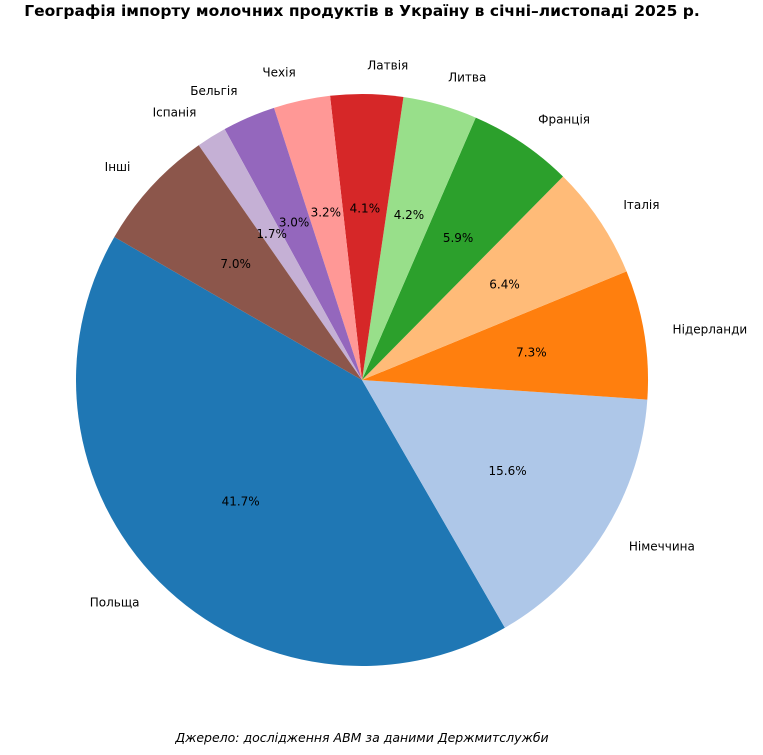  What do you see at coordinates (118, 167) in the screenshot?
I see `slice-label-інші: Інші` at bounding box center [118, 167].